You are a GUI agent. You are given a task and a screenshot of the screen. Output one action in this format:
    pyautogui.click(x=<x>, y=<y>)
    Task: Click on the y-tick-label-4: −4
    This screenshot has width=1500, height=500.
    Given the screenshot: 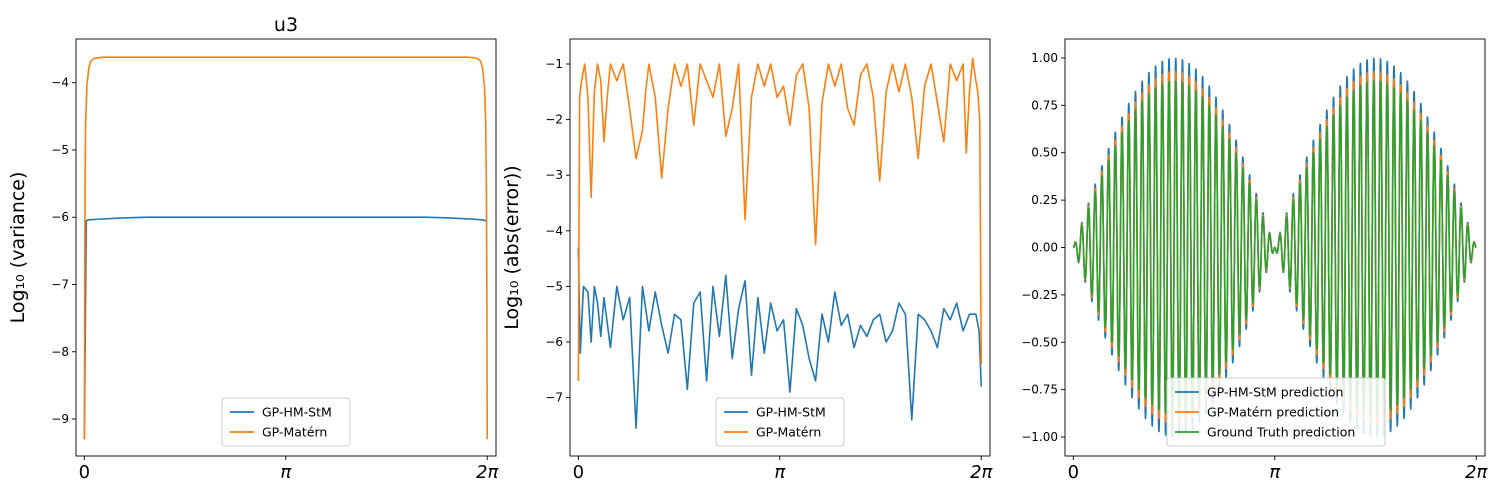 What is the action you would take?
    pyautogui.click(x=554, y=231)
    